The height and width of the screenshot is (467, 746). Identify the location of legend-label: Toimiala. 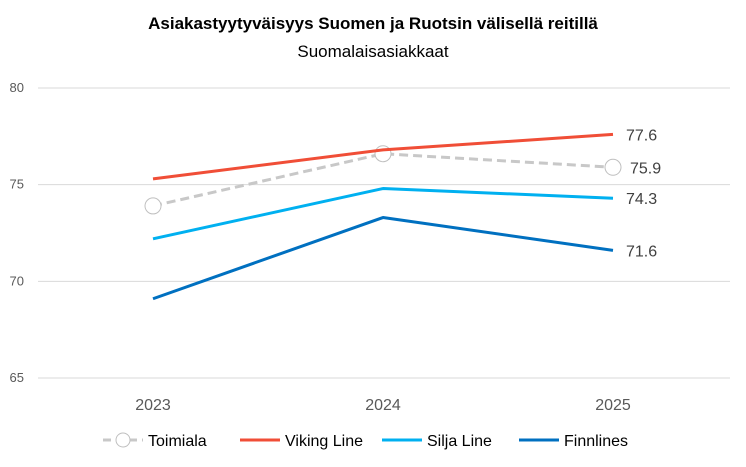
(177, 441).